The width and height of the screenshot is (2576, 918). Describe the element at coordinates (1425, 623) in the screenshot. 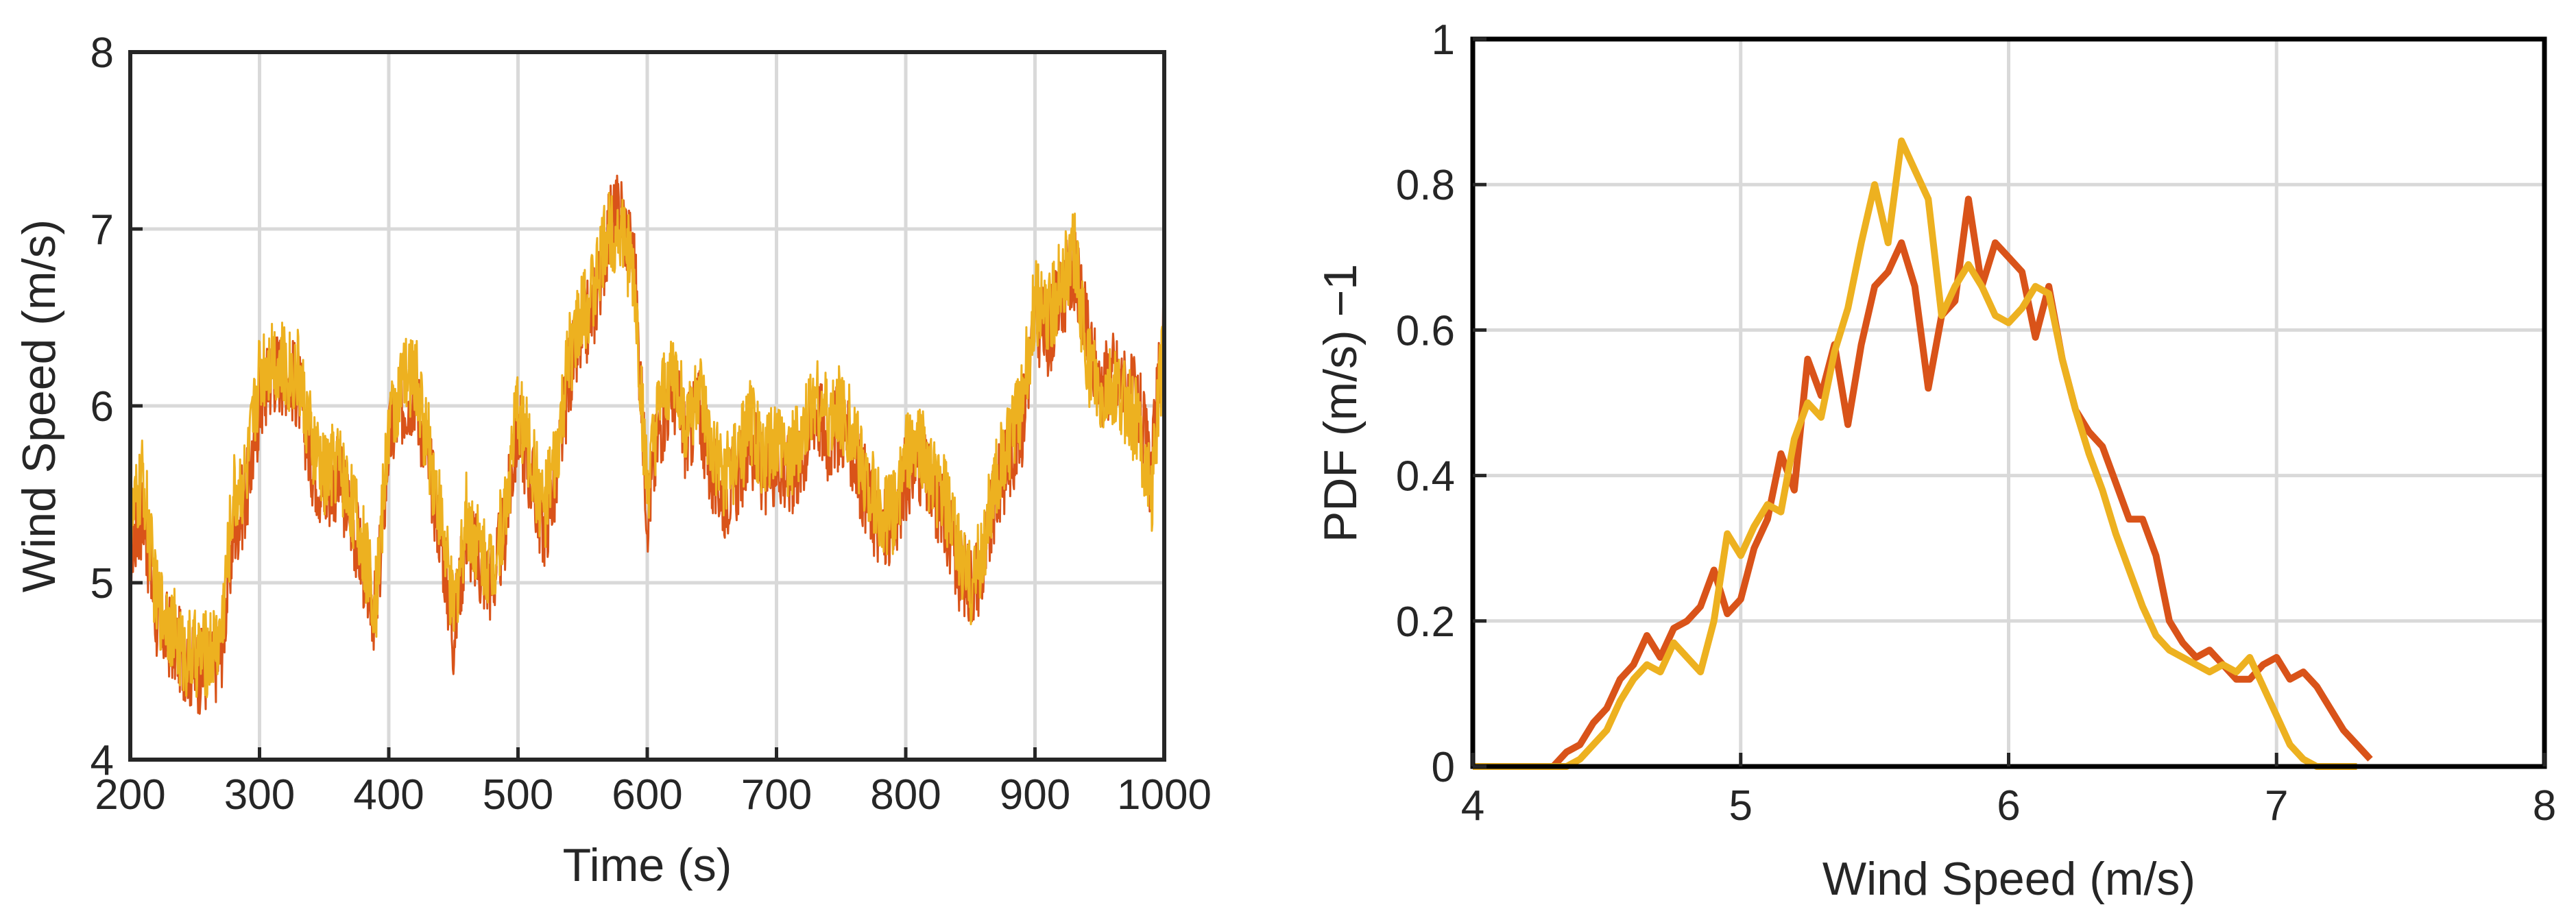

I see `pdf-y-tick-label: 0.2` at that location.